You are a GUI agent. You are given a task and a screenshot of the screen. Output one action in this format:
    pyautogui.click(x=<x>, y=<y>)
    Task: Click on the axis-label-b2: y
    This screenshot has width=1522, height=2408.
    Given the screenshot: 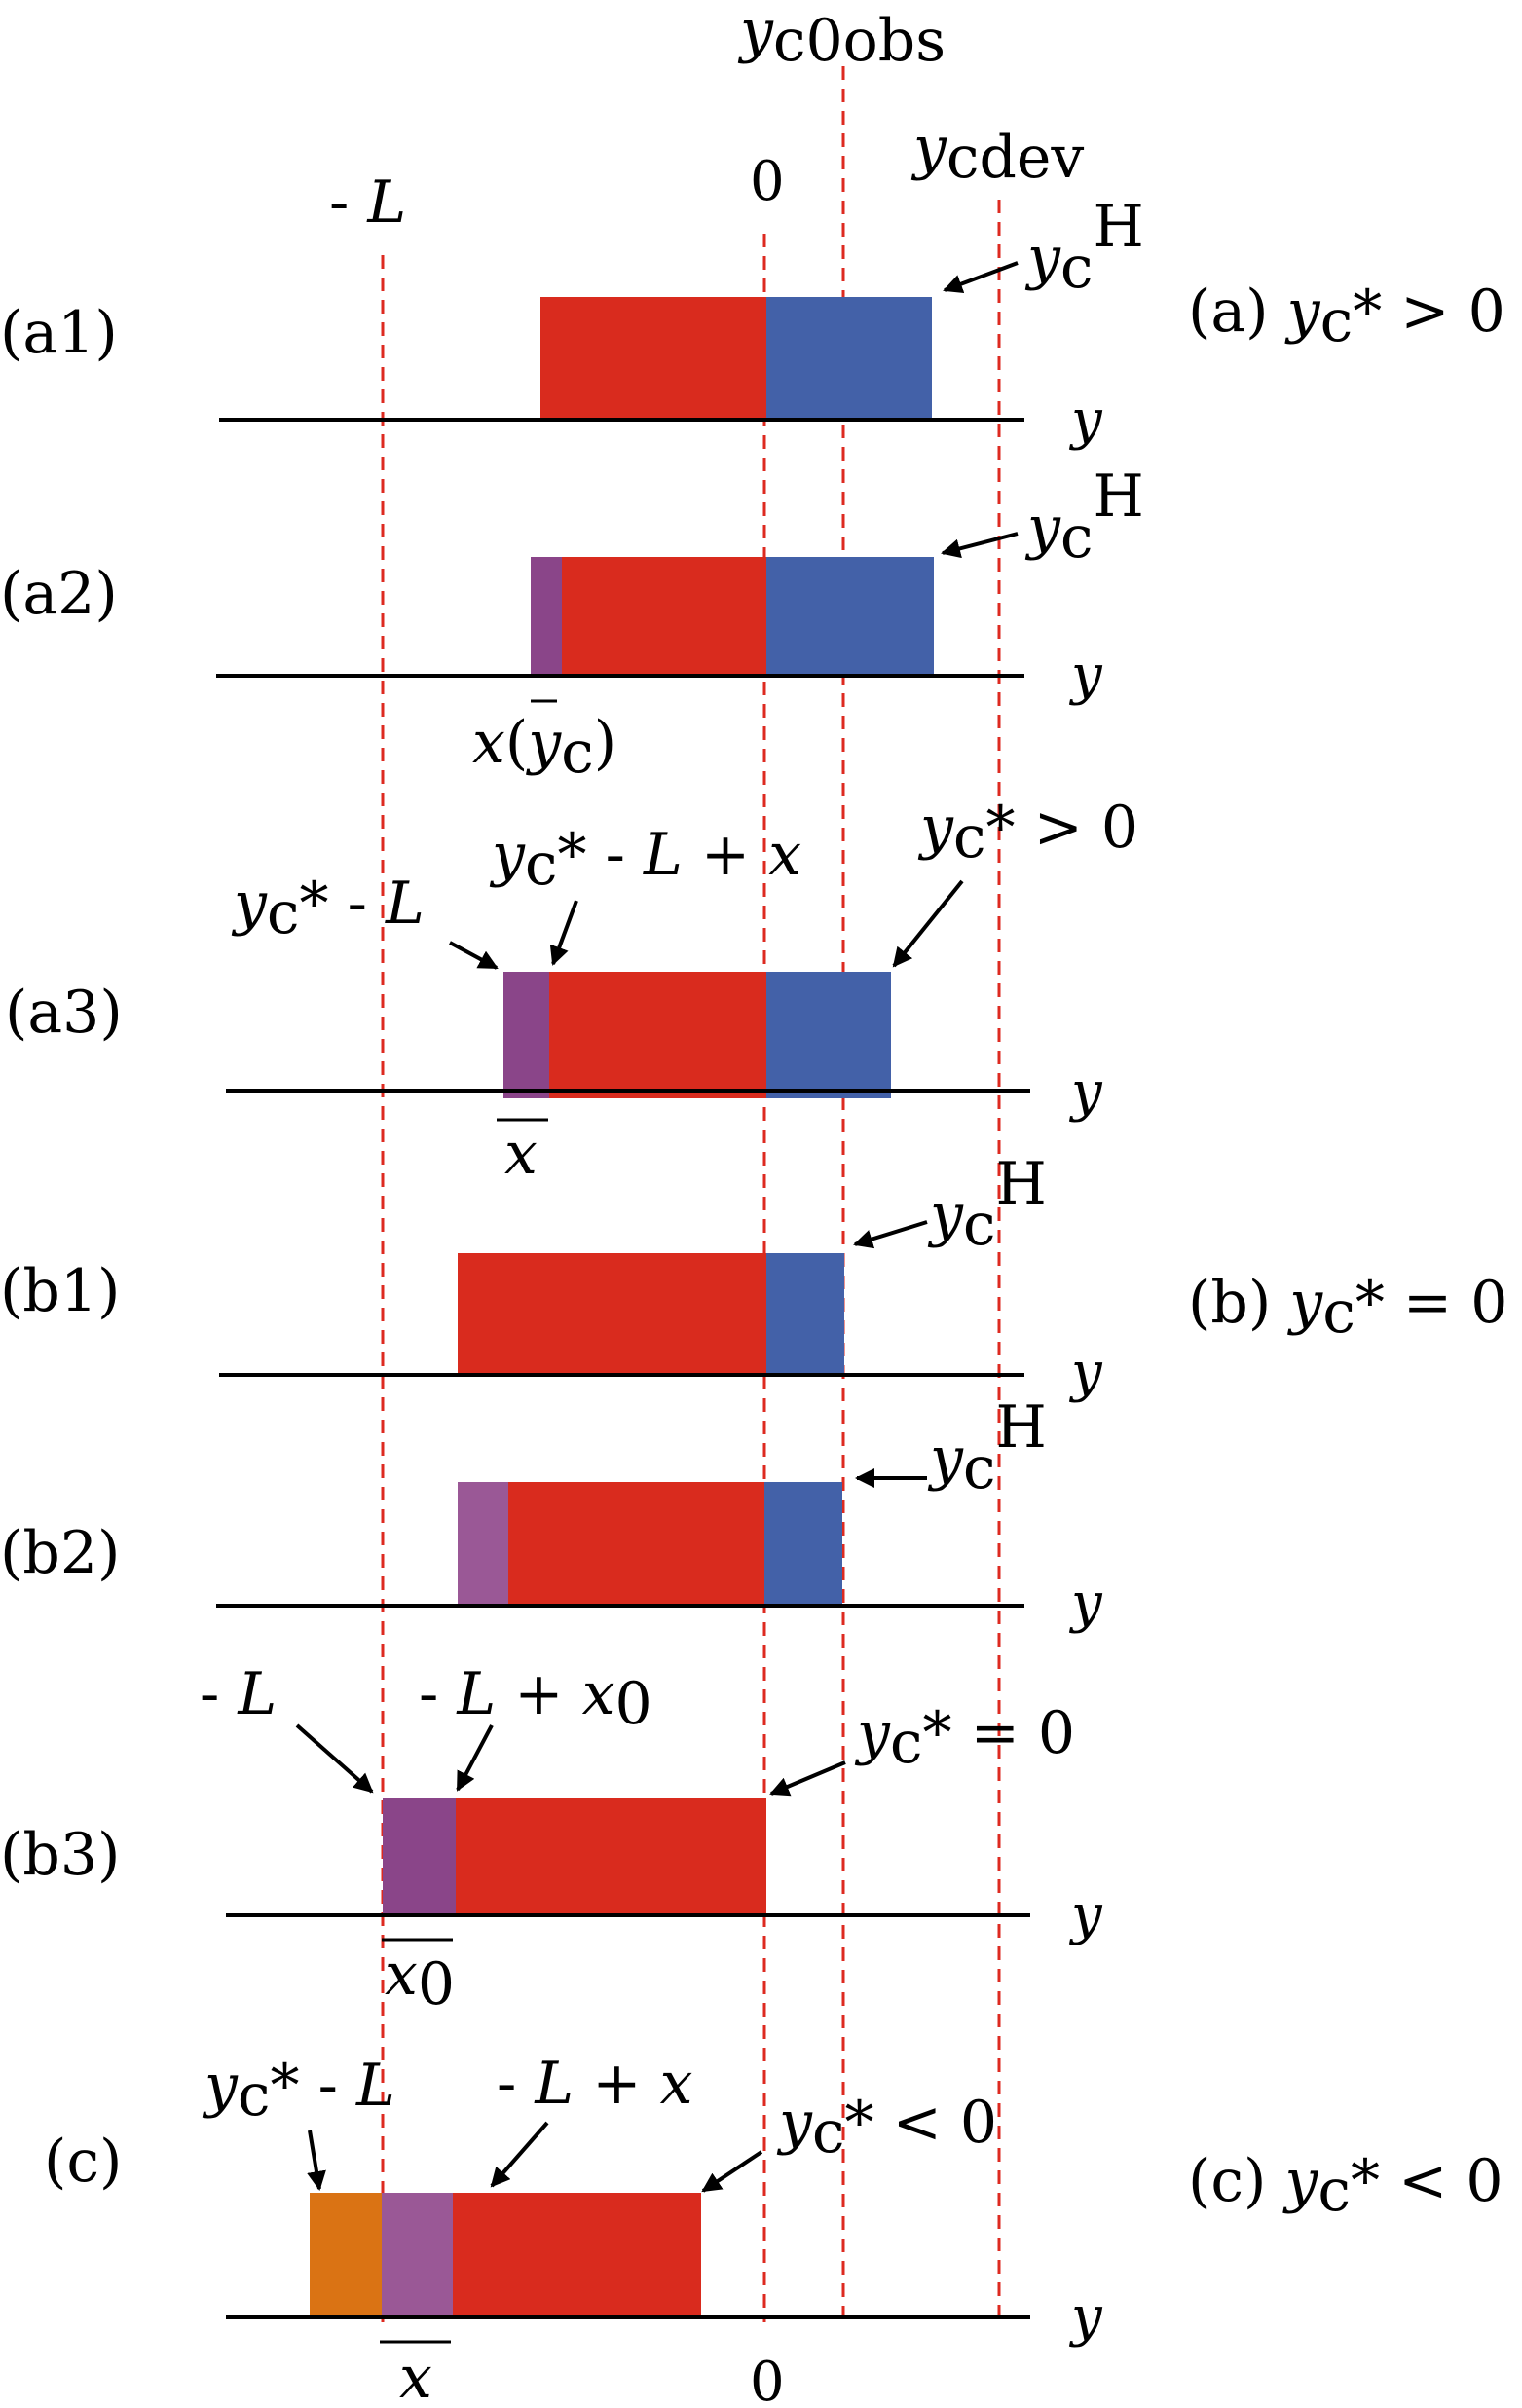 What is the action you would take?
    pyautogui.click(x=1086, y=1604)
    